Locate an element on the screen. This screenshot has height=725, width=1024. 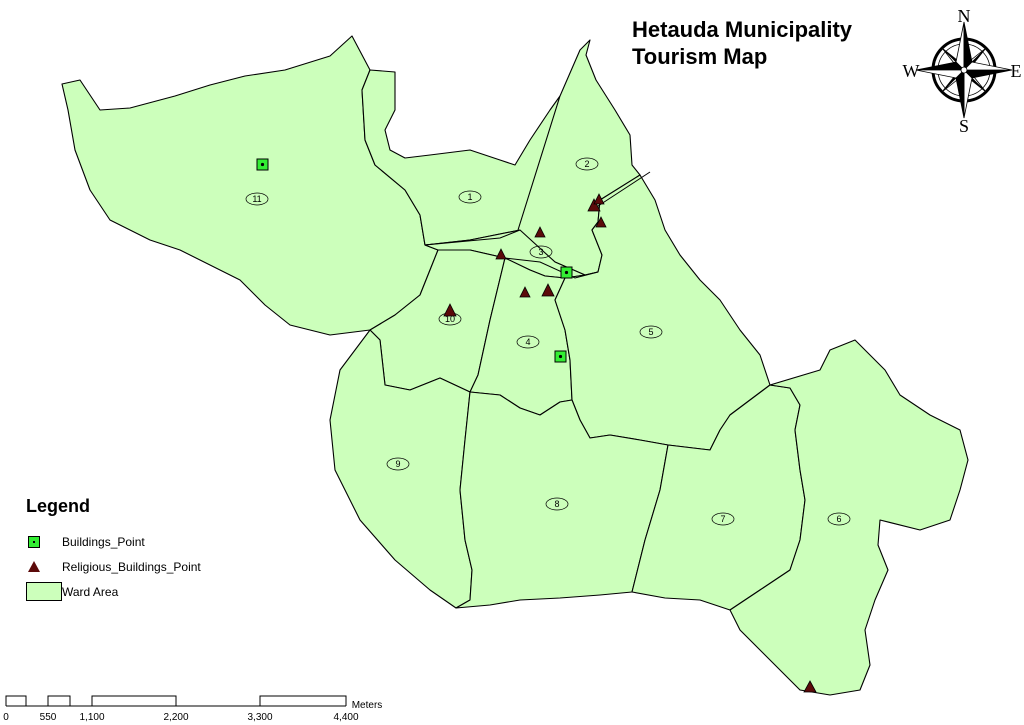
svg-text: 5 is located at coordinates (650, 332).